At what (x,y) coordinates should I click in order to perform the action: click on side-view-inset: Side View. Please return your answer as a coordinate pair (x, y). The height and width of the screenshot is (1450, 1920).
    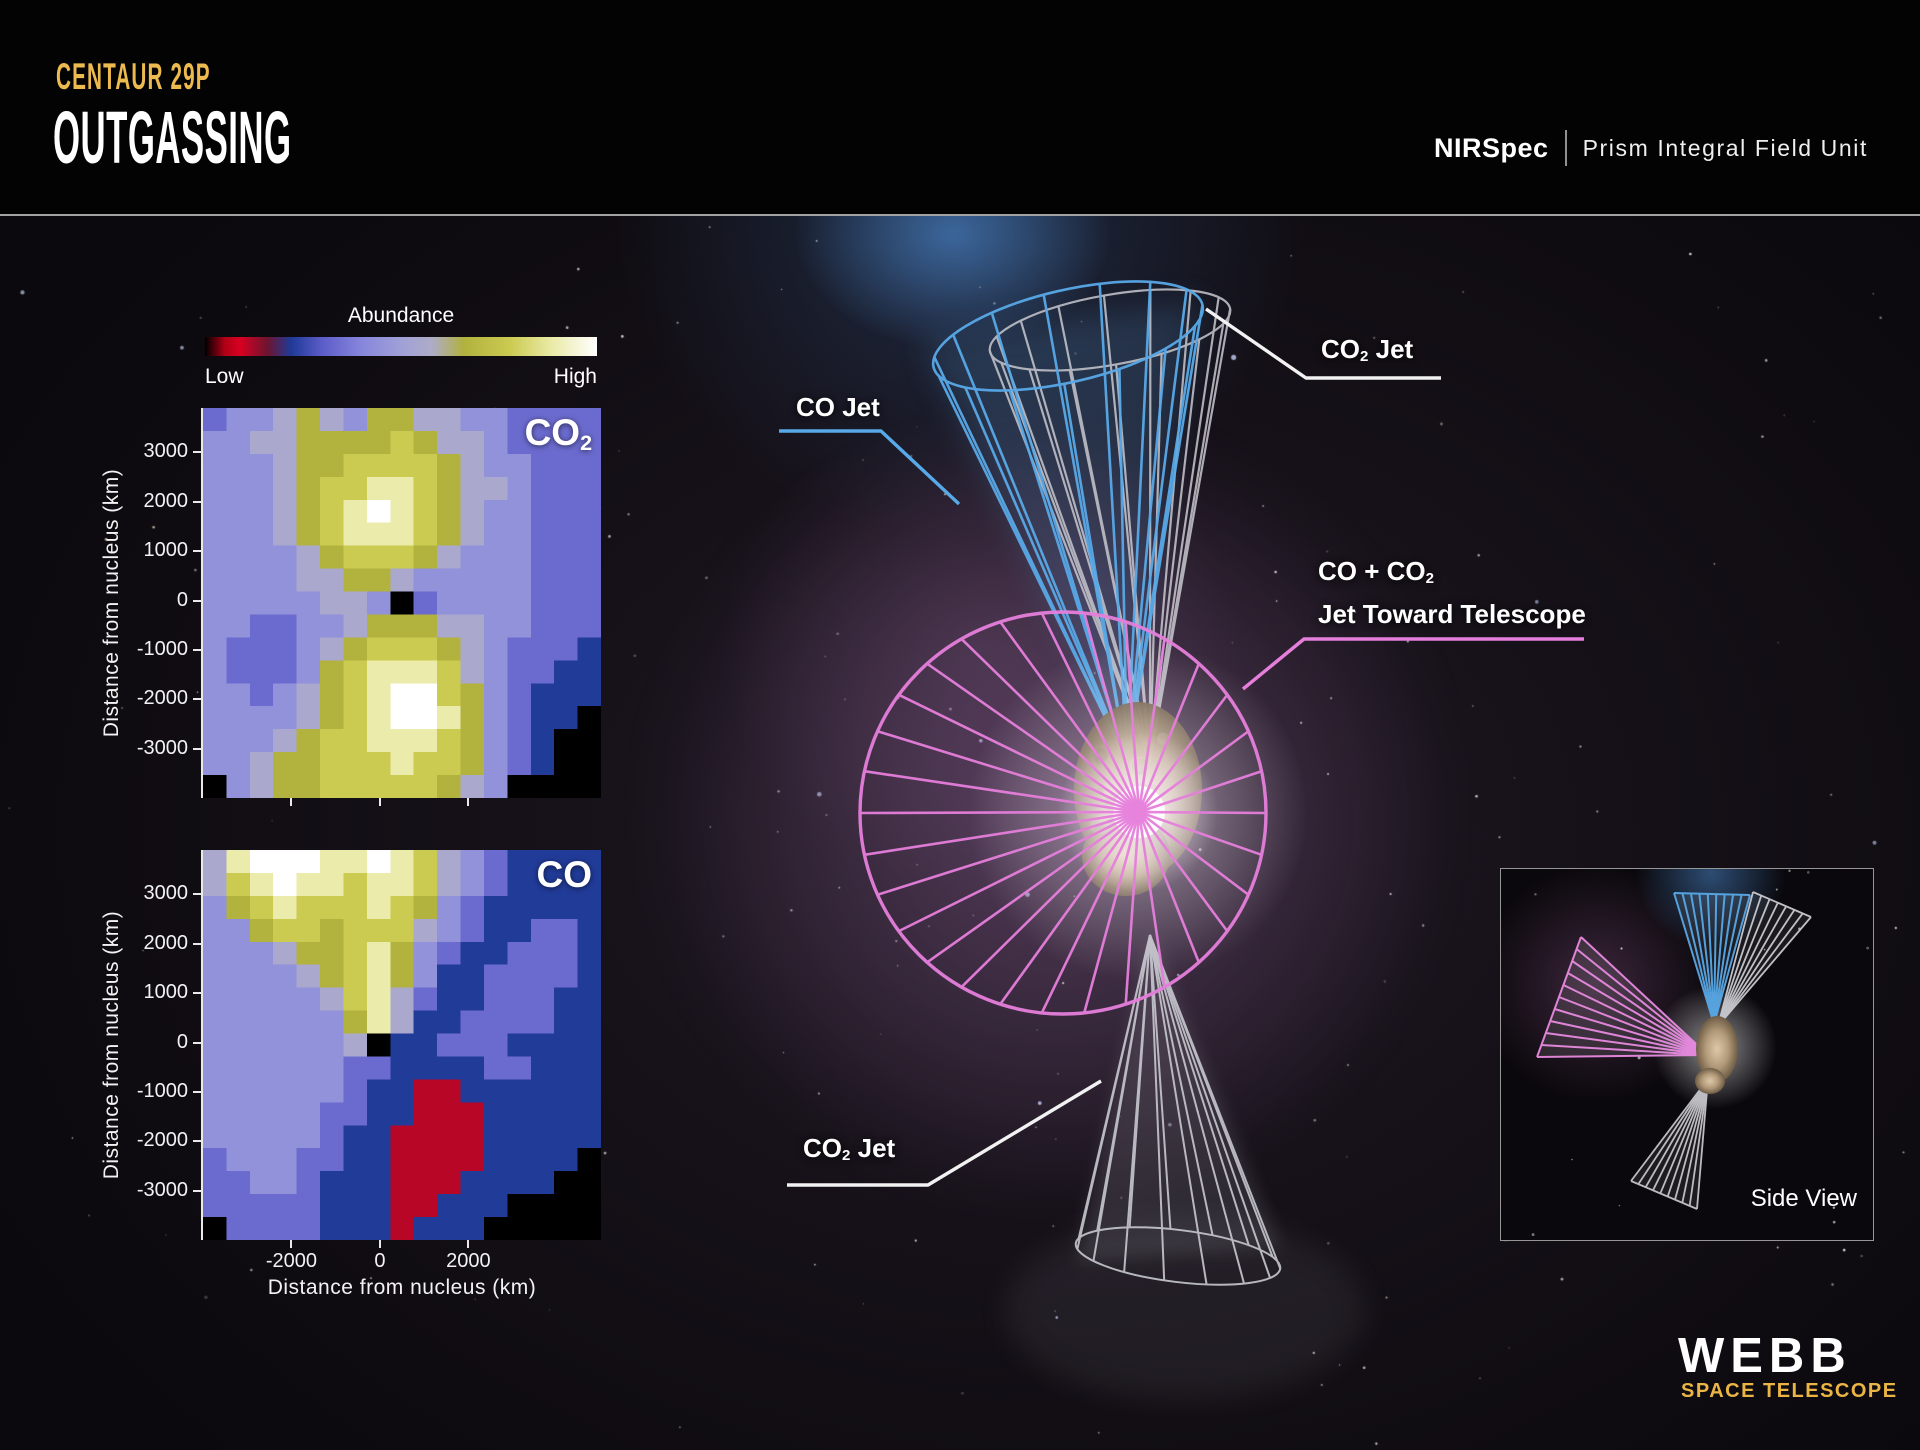
    Looking at the image, I should click on (1687, 1054).